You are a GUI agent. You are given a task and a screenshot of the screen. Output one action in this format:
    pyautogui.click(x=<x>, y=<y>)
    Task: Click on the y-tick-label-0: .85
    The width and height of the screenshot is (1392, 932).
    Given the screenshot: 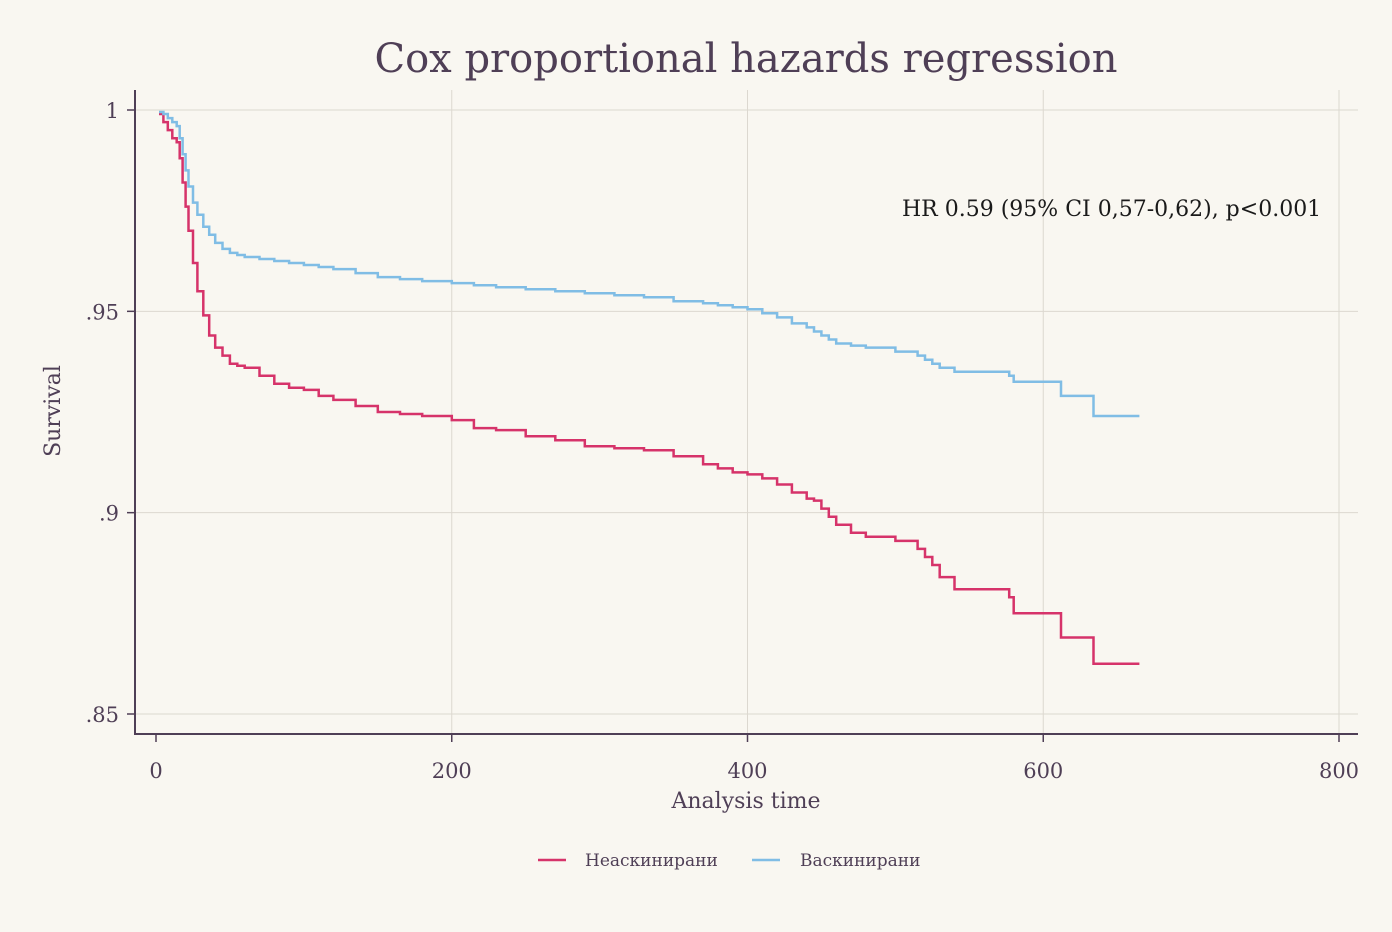 What is the action you would take?
    pyautogui.click(x=102, y=715)
    